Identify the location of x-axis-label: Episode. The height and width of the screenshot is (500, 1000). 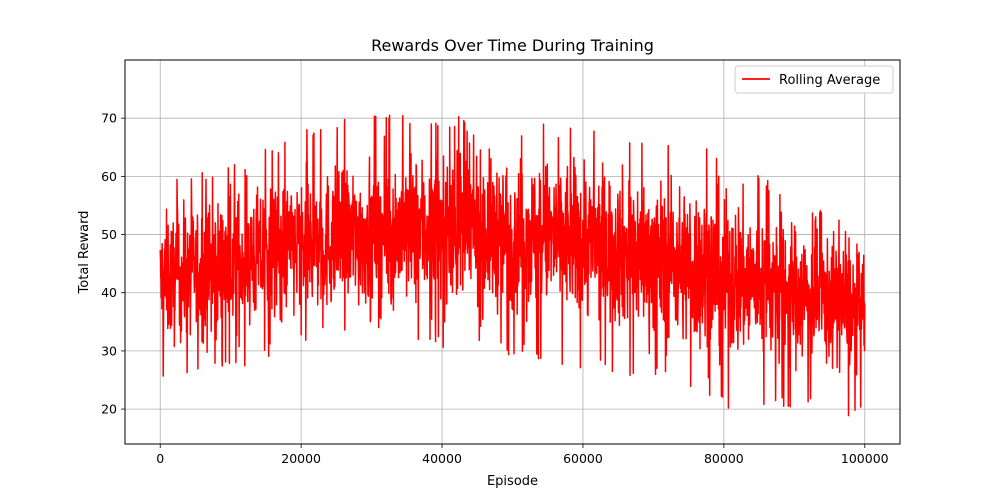
(512, 481).